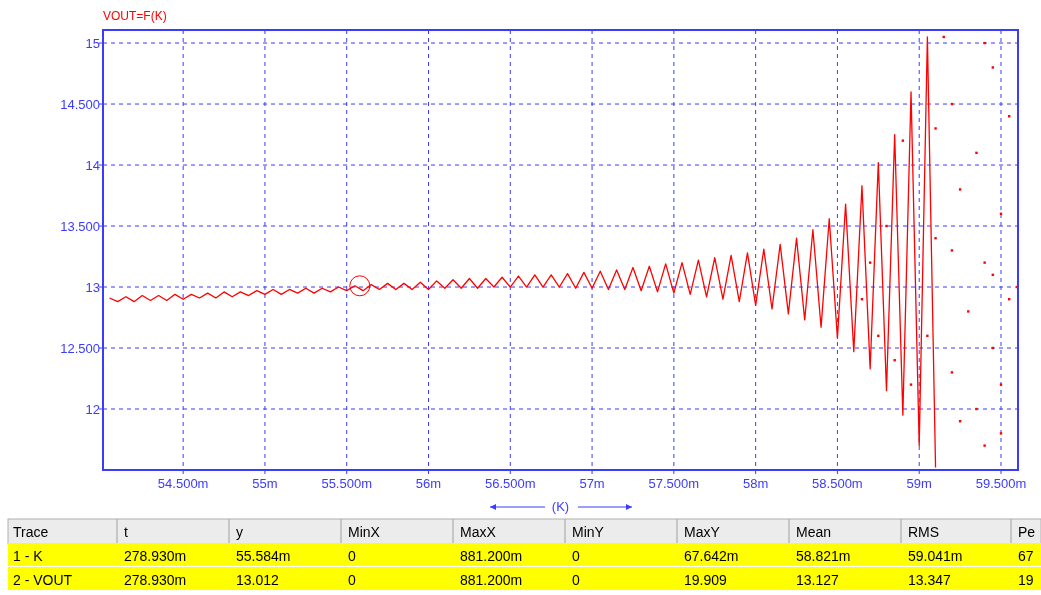  I want to click on chart-title: VOUT=F(K), so click(135, 16).